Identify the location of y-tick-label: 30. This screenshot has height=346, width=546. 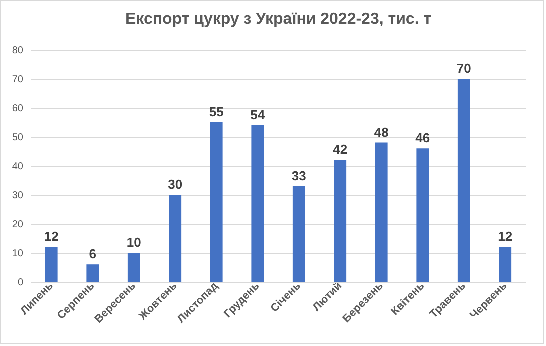
(18, 196).